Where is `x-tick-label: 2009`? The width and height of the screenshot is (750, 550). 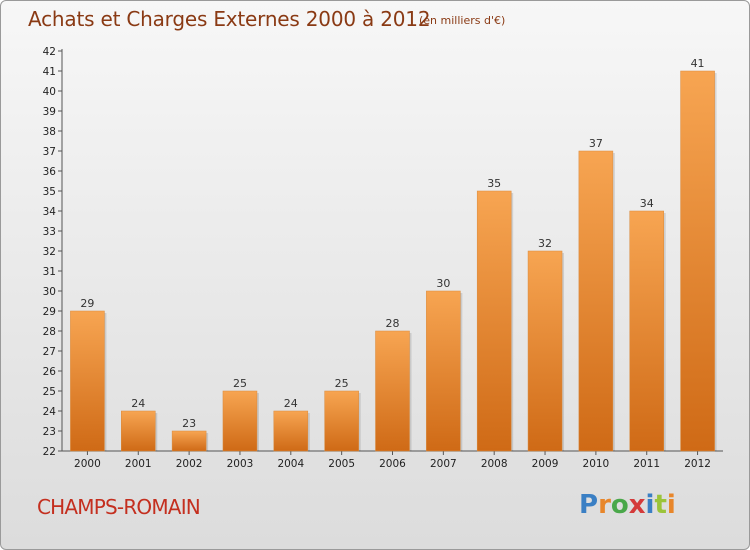 x-tick-label: 2009 is located at coordinates (545, 464).